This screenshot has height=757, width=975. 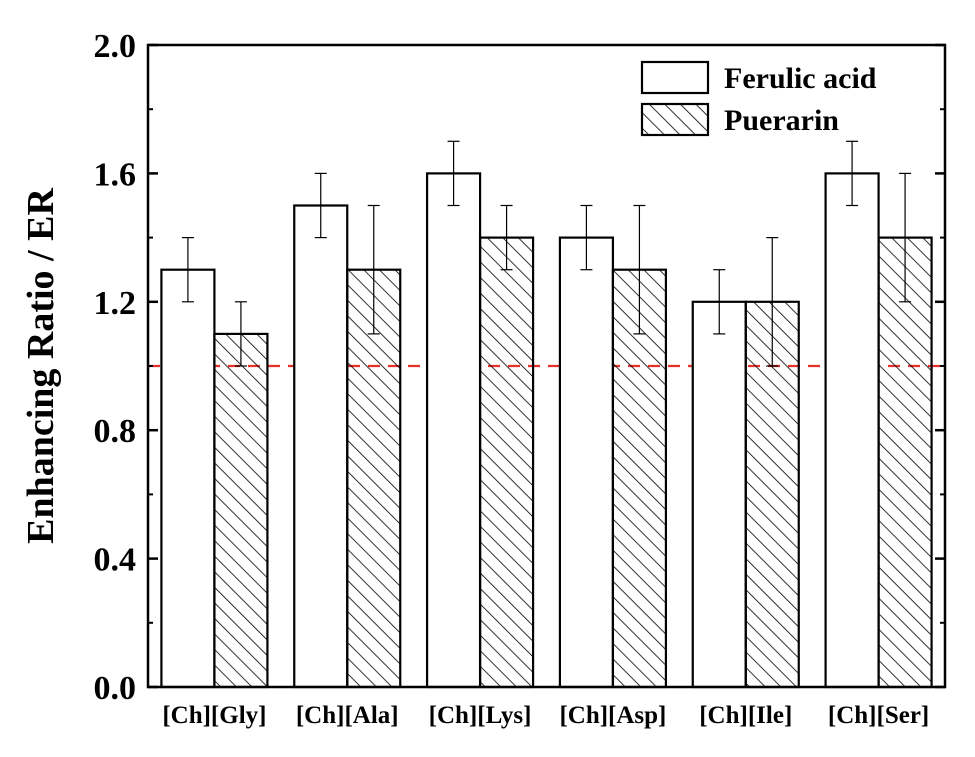 What do you see at coordinates (115, 431) in the screenshot?
I see `y-tick-label: 0.8` at bounding box center [115, 431].